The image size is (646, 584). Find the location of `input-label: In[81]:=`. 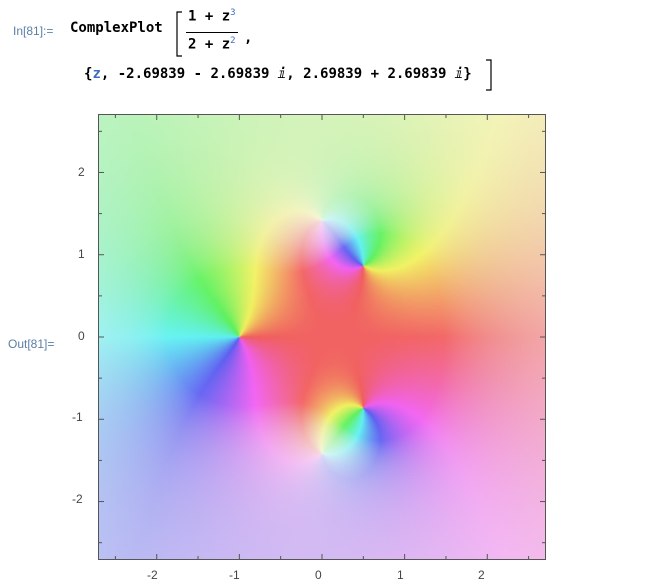

input-label: In[81]:= is located at coordinates (33, 31).